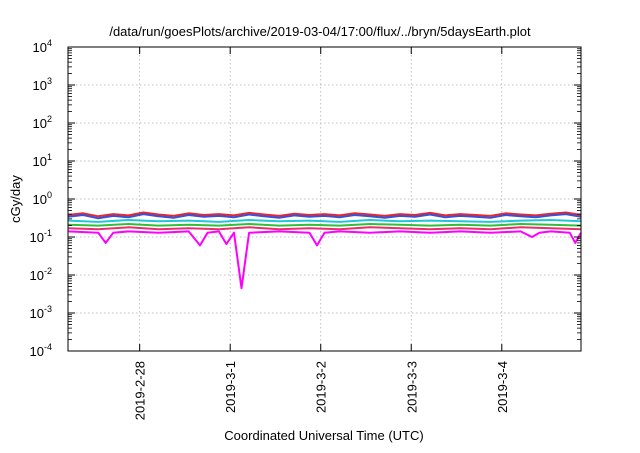 The image size is (640, 453). Describe the element at coordinates (48, 309) in the screenshot. I see `y-tick-exponent: -3` at that location.